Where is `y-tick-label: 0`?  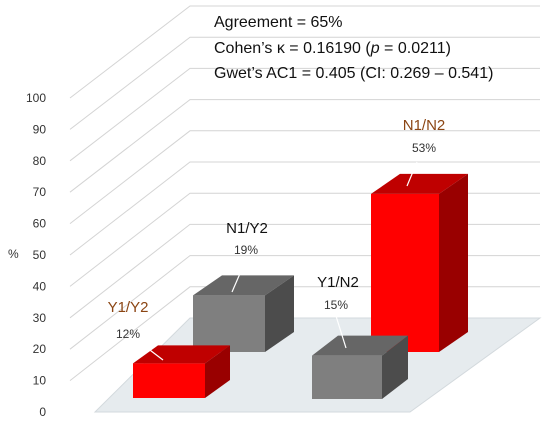
y-tick-label: 0 is located at coordinates (42, 412).